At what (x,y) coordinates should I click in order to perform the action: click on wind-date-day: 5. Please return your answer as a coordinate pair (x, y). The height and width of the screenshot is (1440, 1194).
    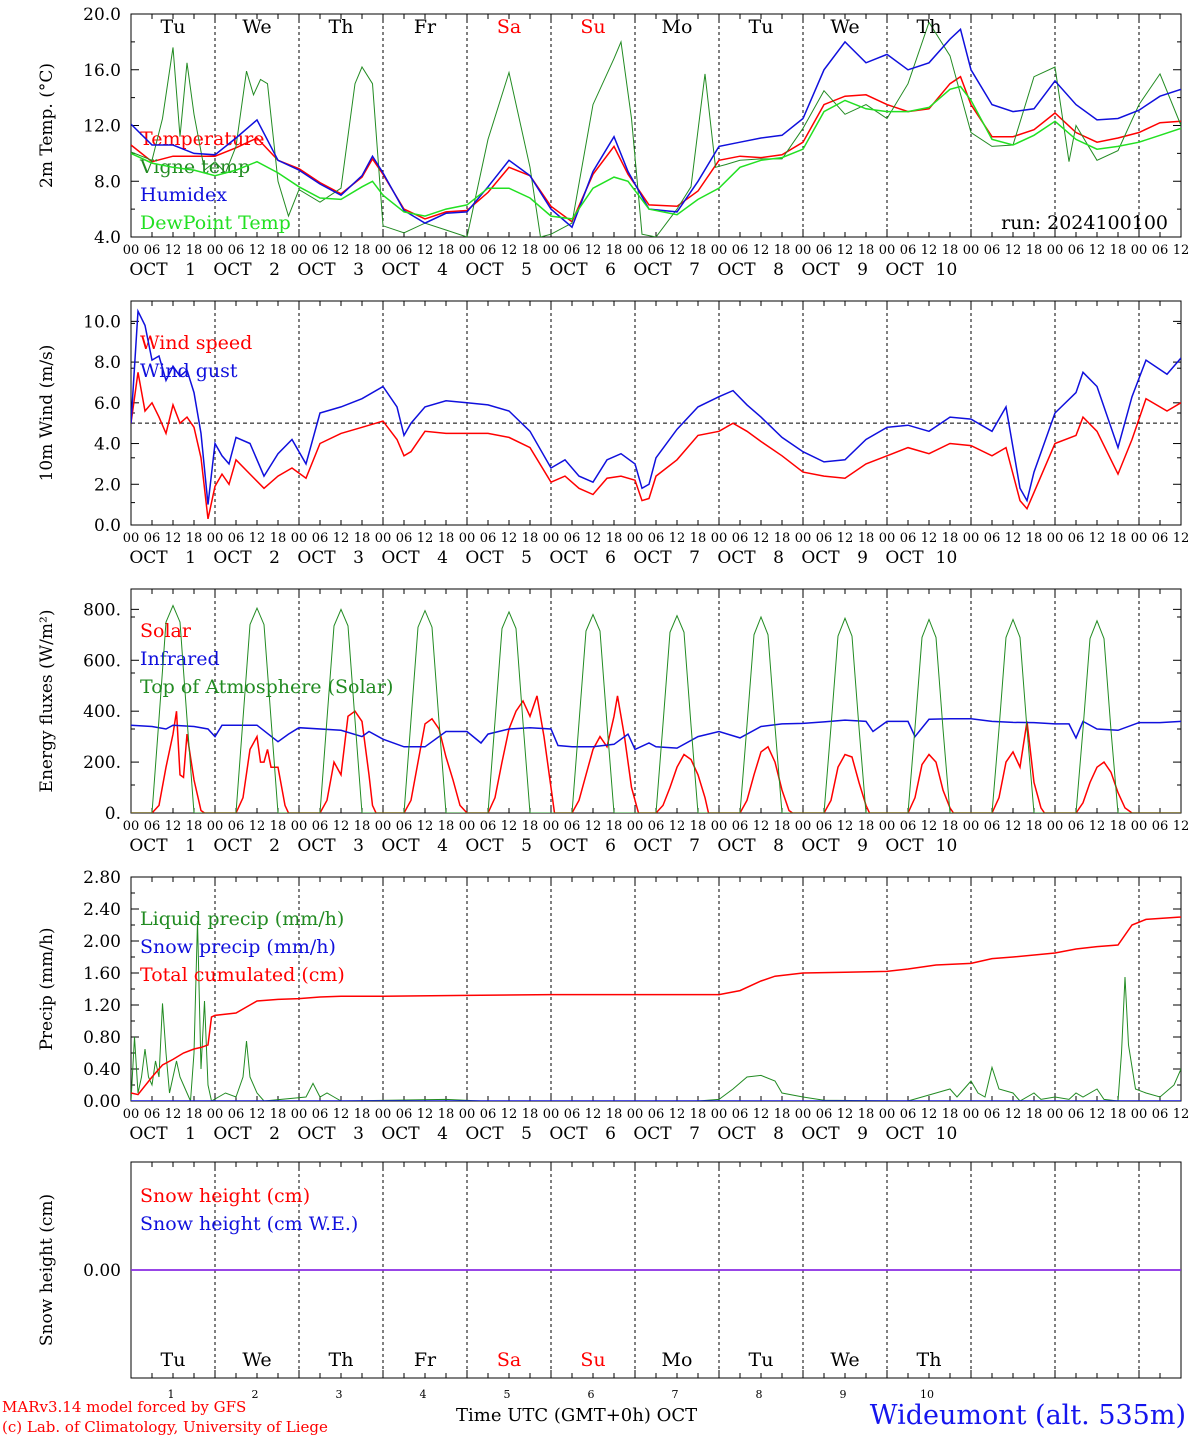
    Looking at the image, I should click on (526, 558).